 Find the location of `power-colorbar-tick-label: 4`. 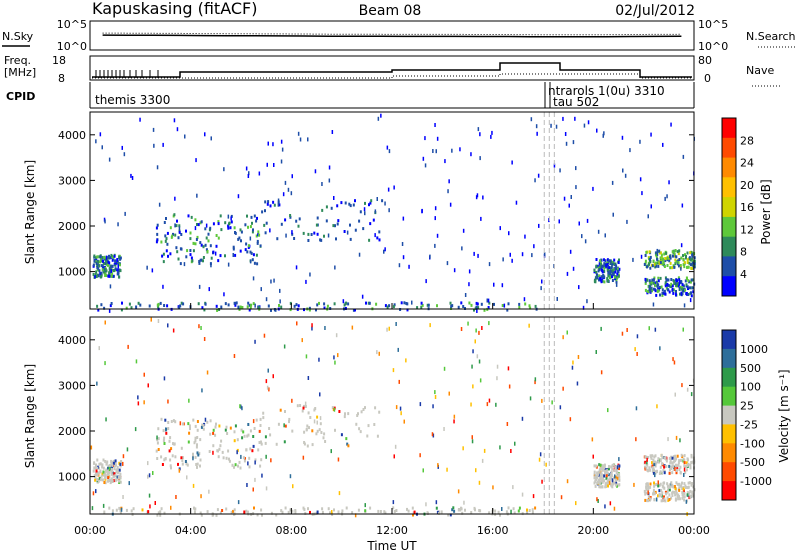

power-colorbar-tick-label: 4 is located at coordinates (743, 274).